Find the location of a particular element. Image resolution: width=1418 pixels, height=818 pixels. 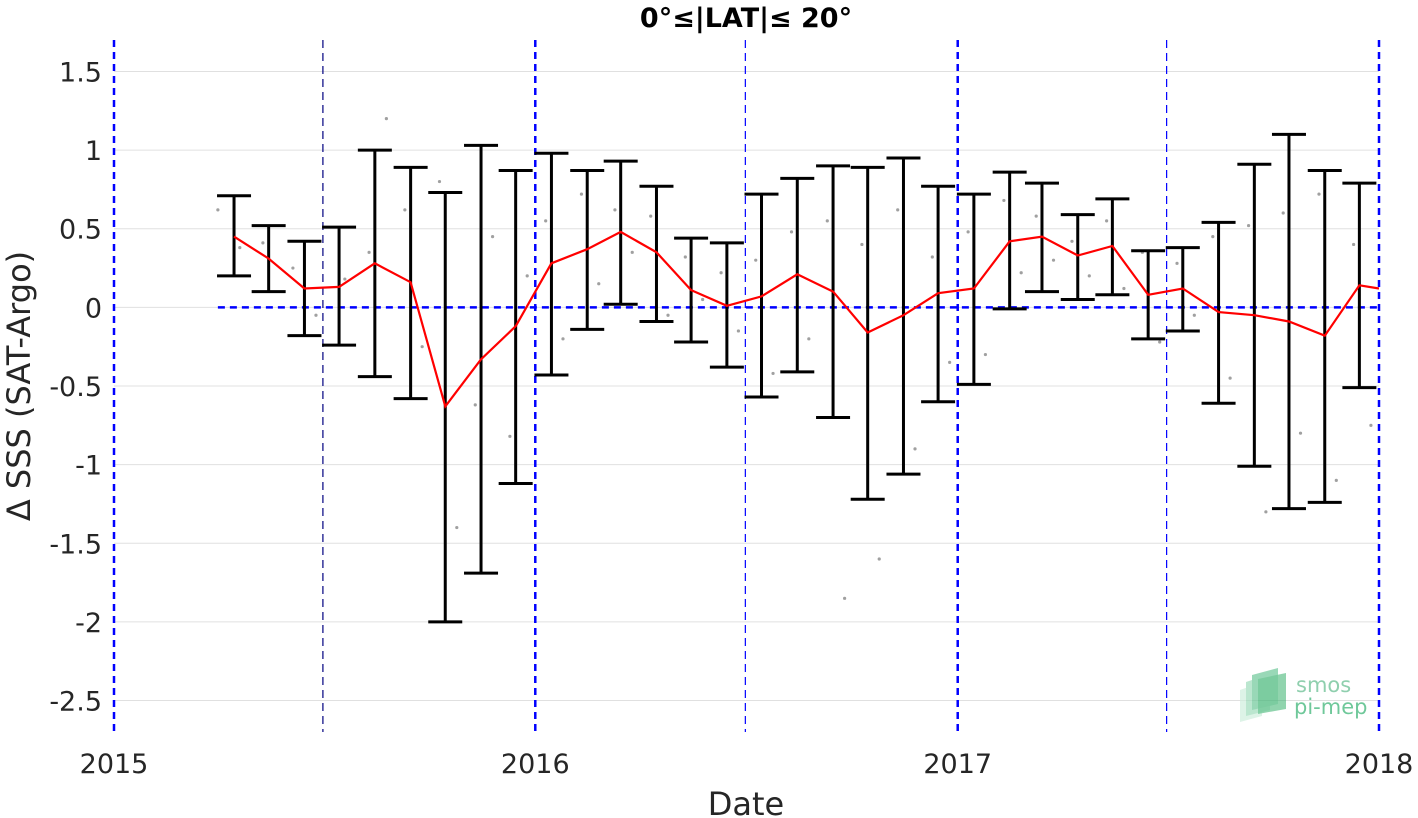

y-tick-label: 0.5 is located at coordinates (80, 230).